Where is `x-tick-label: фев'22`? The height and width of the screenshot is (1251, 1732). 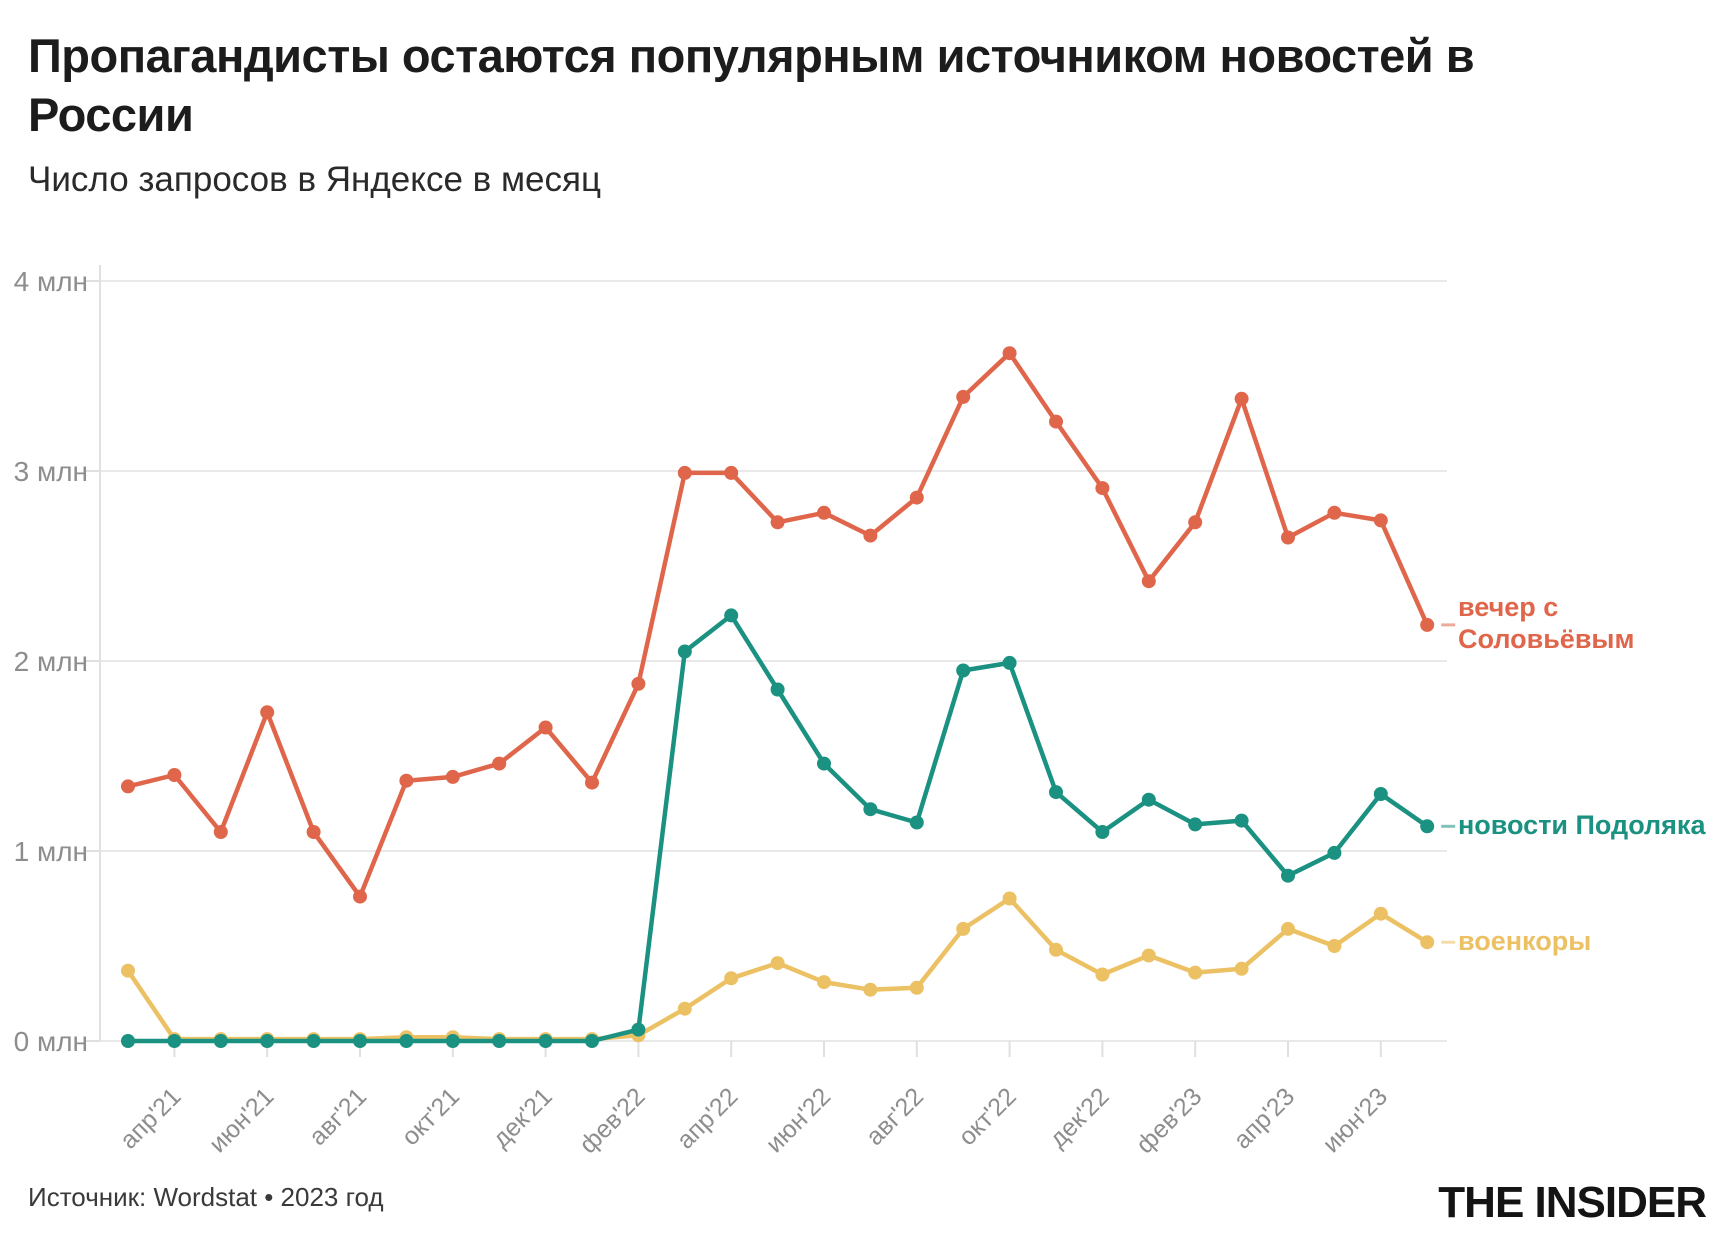
x-tick-label: фев'22 is located at coordinates (612, 1120).